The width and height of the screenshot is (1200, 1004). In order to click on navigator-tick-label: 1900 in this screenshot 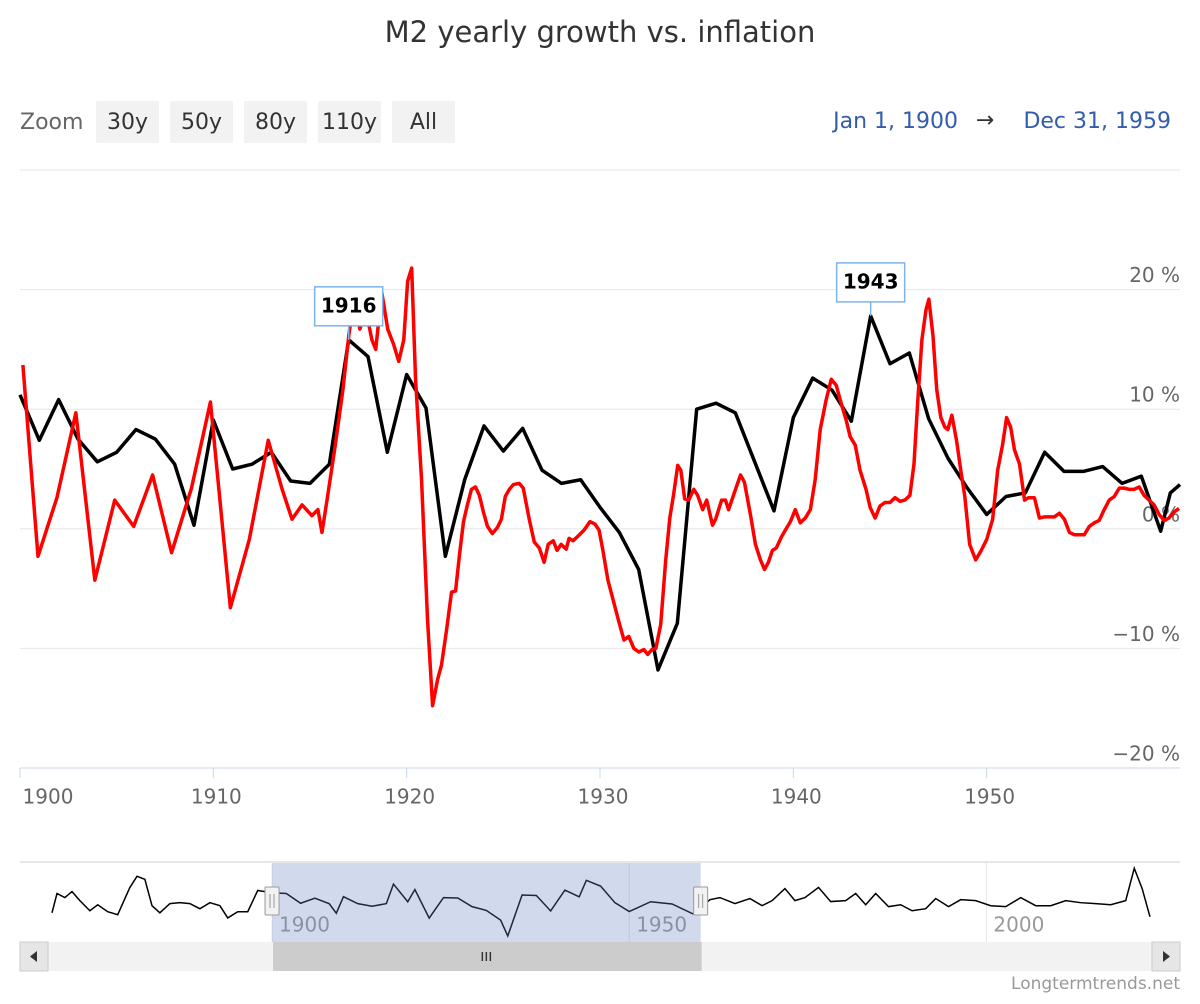, I will do `click(304, 925)`.